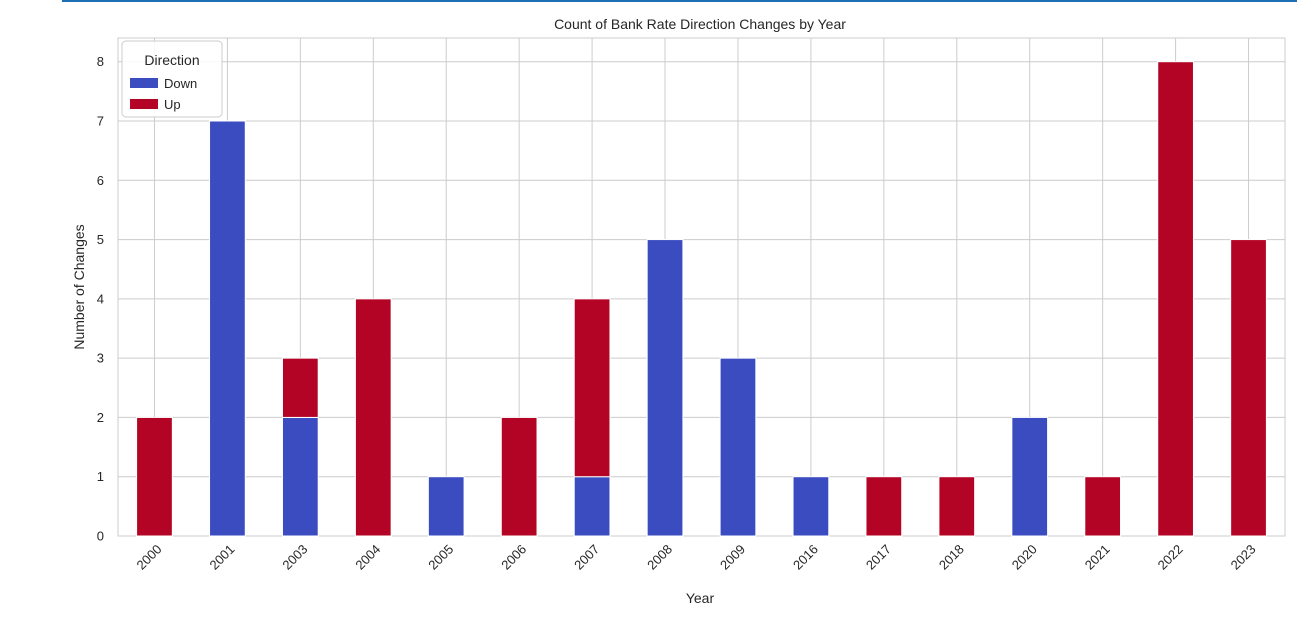 This screenshot has width=1309, height=620. I want to click on x-tick-label: 2000, so click(149, 557).